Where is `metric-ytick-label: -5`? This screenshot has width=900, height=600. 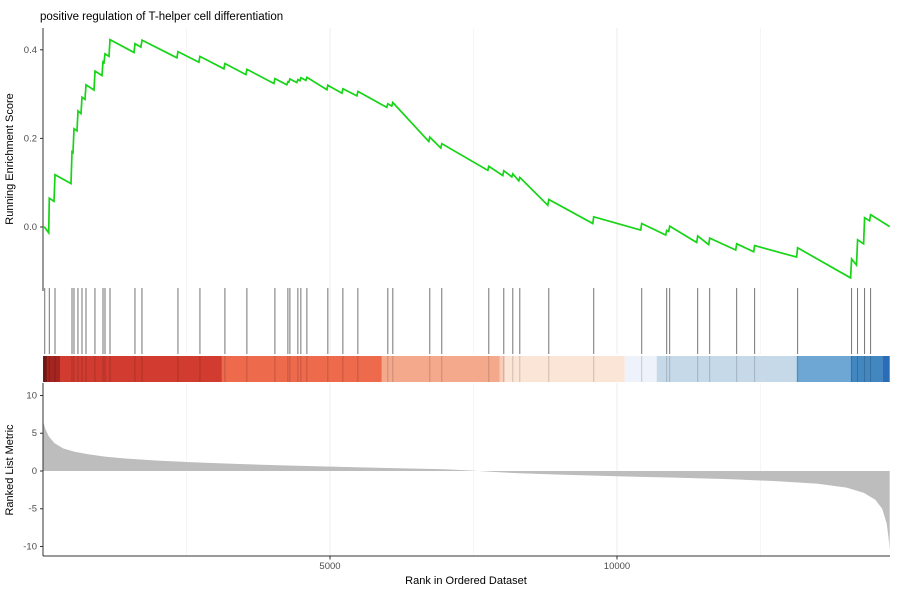
metric-ytick-label: -5 is located at coordinates (33, 509).